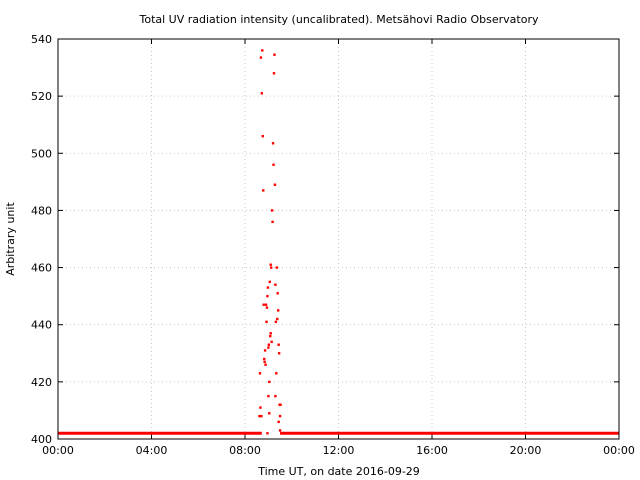 The height and width of the screenshot is (480, 640). What do you see at coordinates (41, 96) in the screenshot?
I see `y-tick-label: 520` at bounding box center [41, 96].